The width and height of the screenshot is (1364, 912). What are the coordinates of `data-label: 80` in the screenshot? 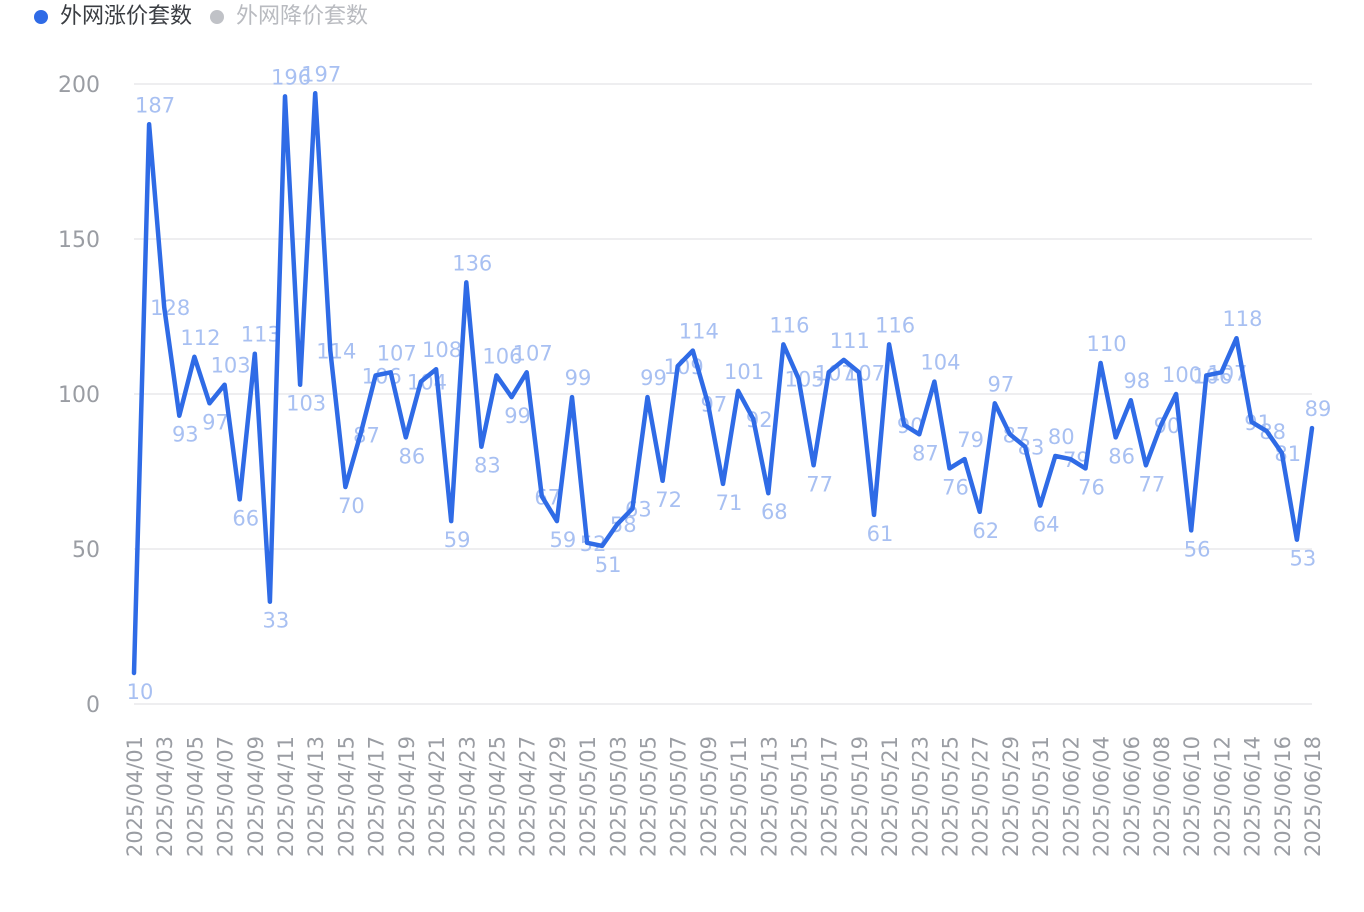 It's located at (1061, 437).